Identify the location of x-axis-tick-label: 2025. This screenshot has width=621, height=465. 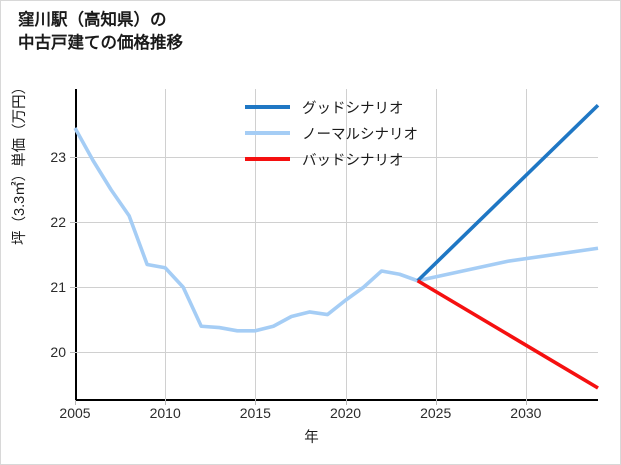
(436, 413).